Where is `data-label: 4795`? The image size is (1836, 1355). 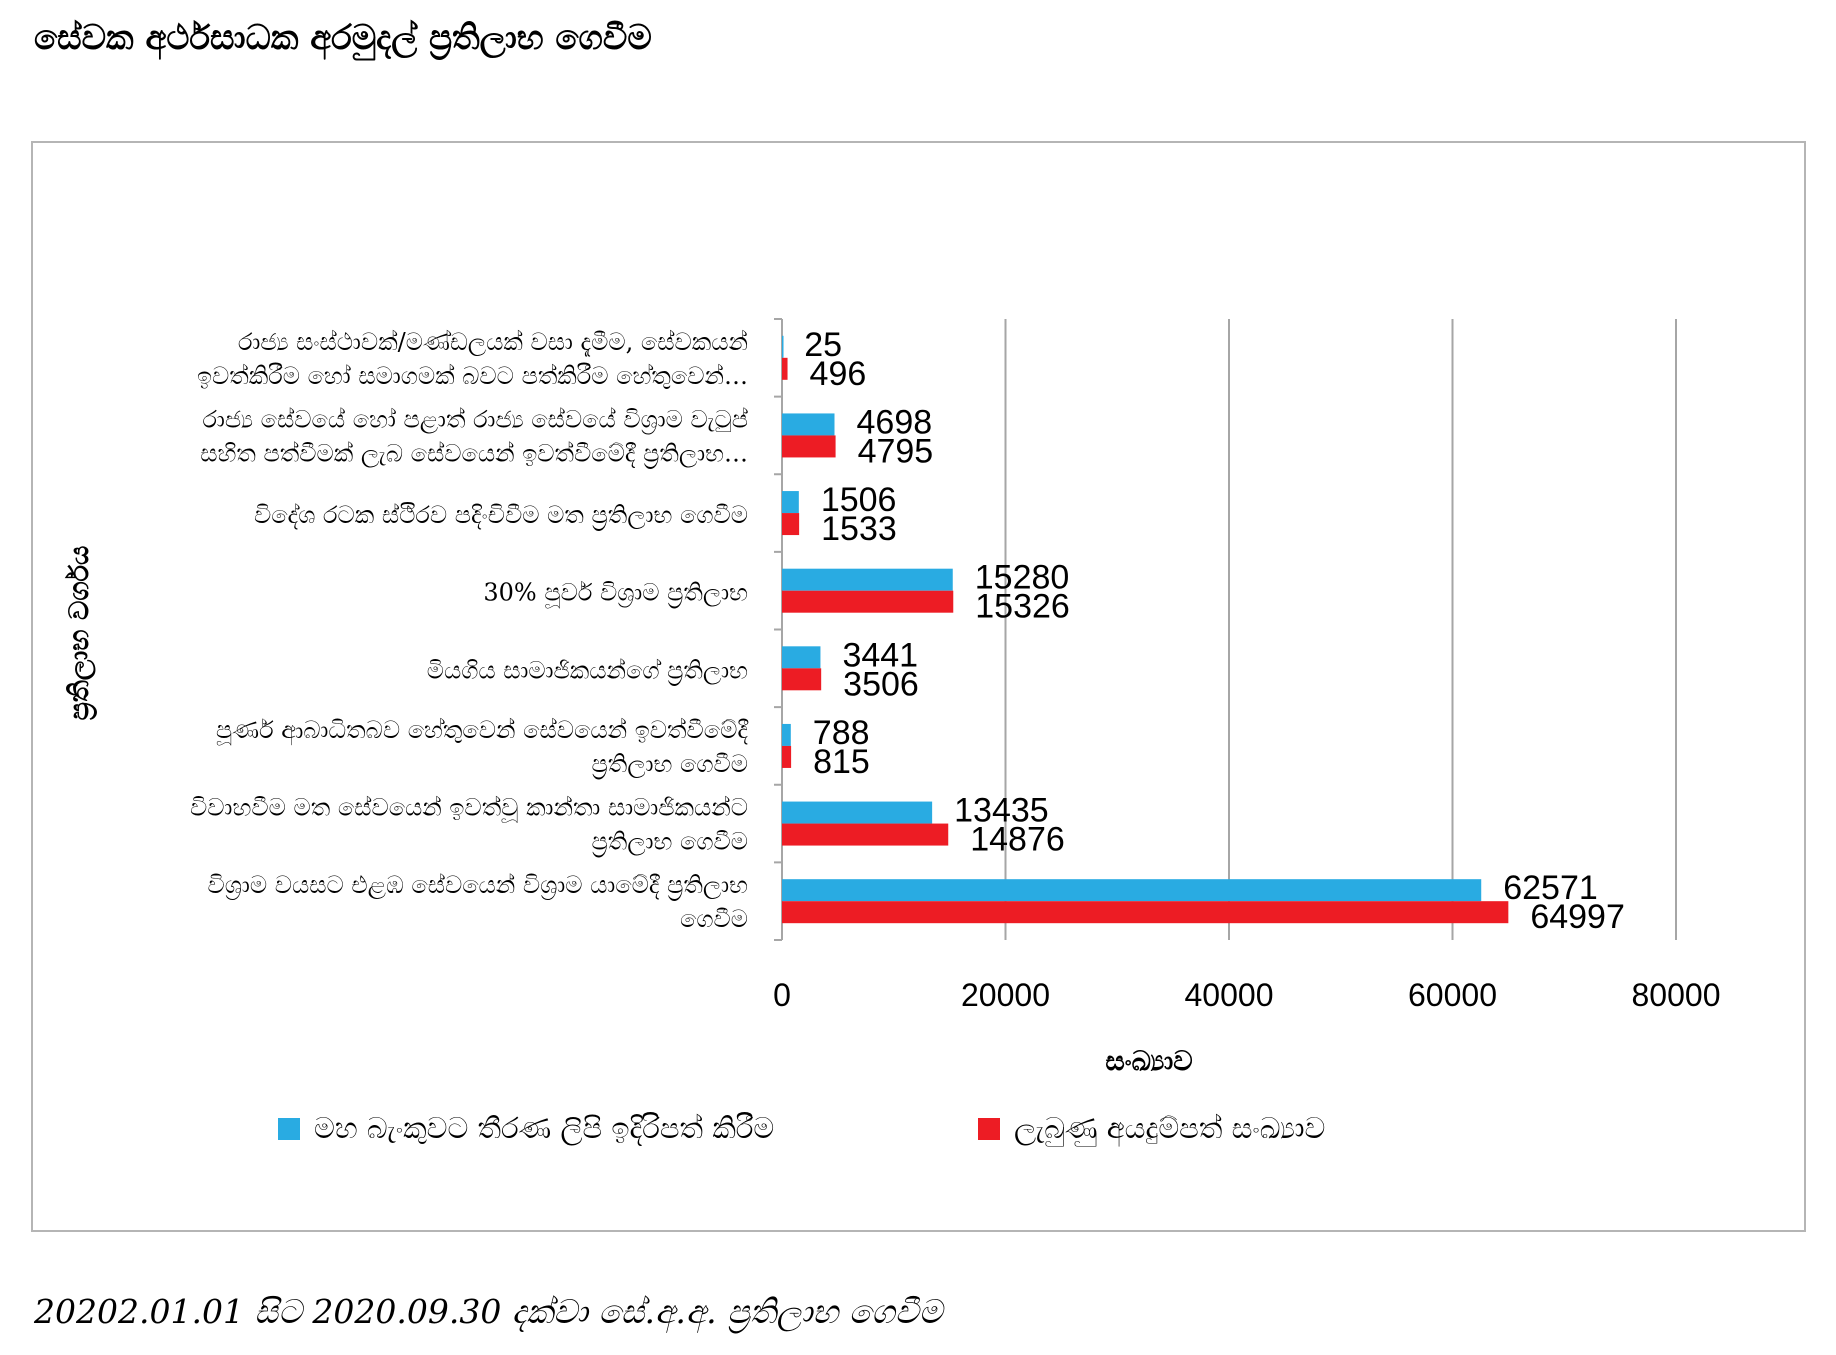 data-label: 4795 is located at coordinates (896, 451).